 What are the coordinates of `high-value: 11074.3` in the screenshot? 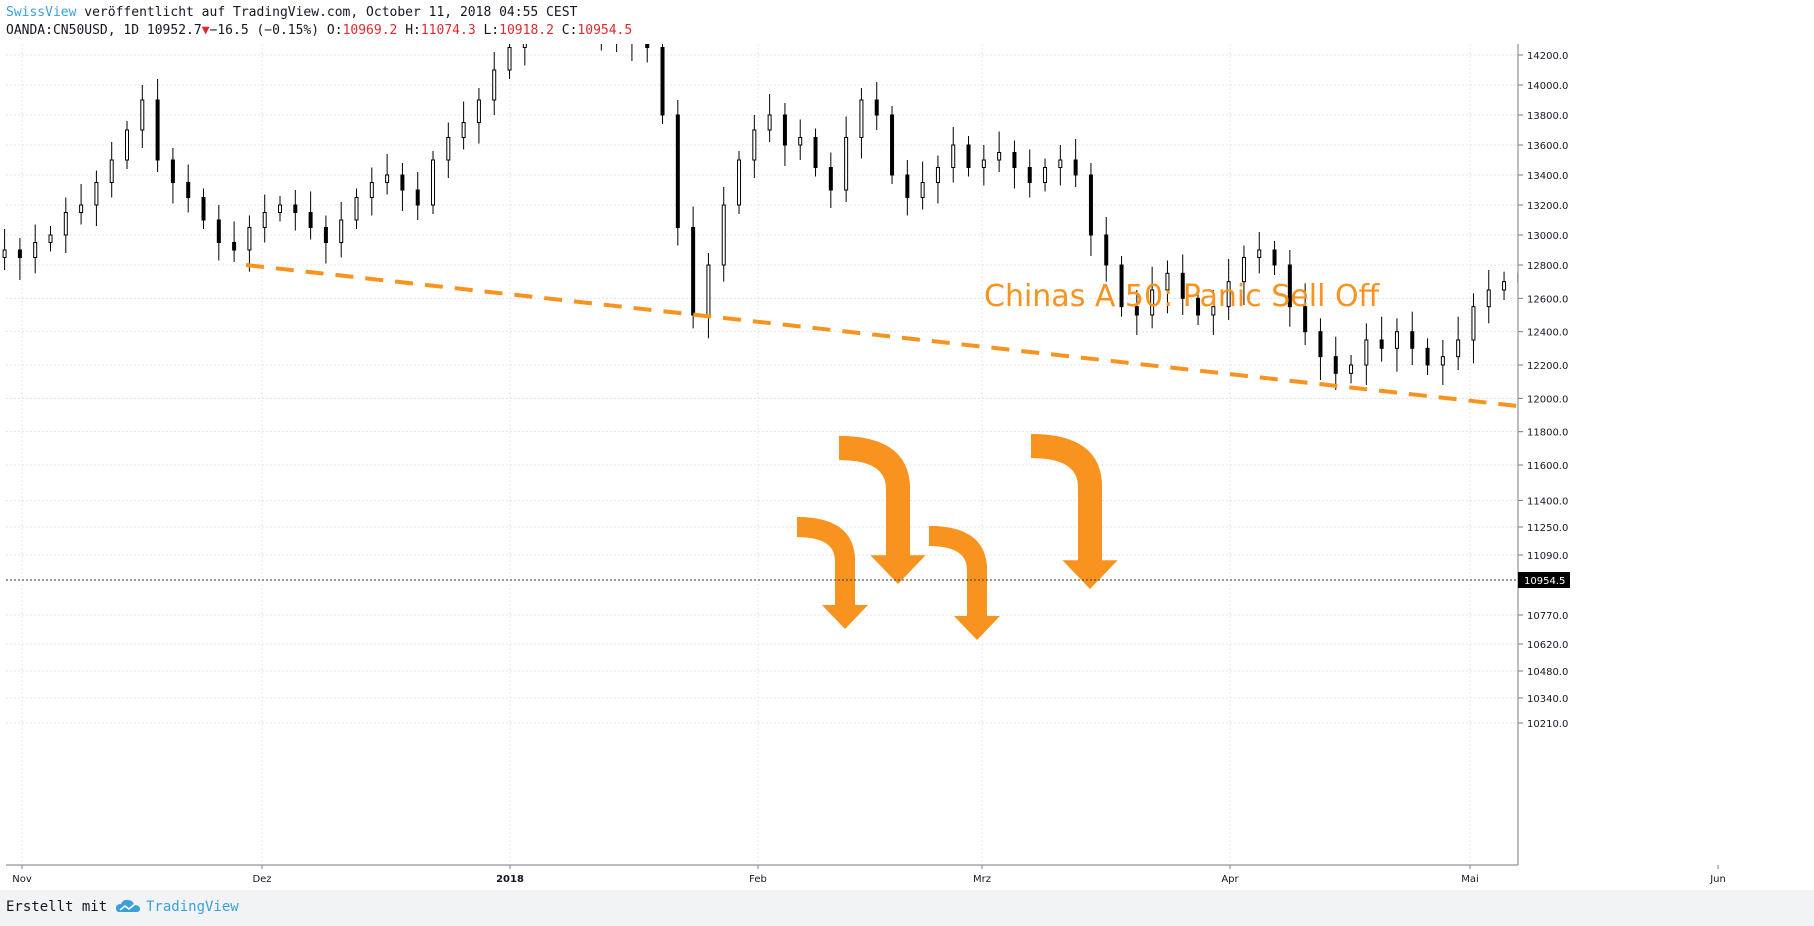 It's located at (448, 30).